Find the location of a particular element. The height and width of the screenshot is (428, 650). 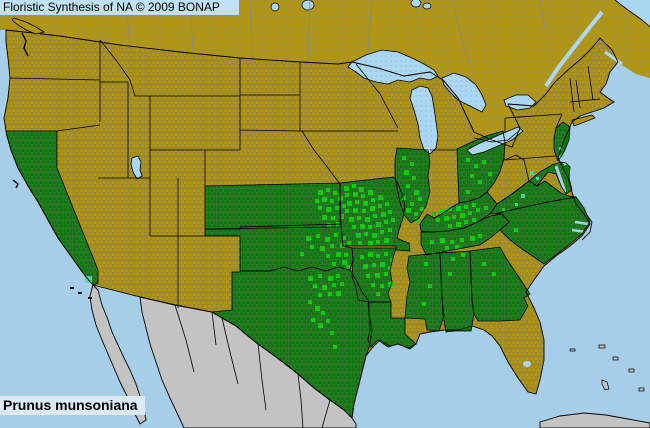

channel-islands is located at coordinates (81, 293).